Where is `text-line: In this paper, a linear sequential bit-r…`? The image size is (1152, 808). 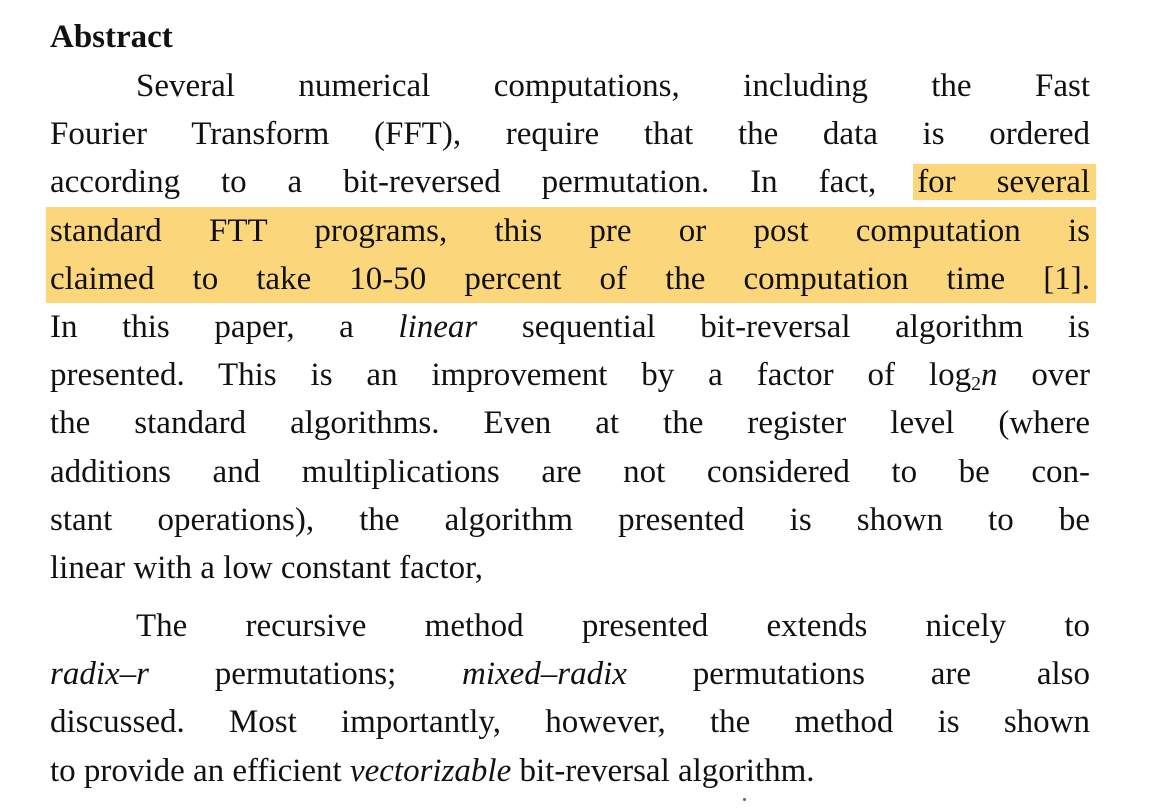
text-line: In this paper, a linear sequential bit-r… is located at coordinates (570, 326).